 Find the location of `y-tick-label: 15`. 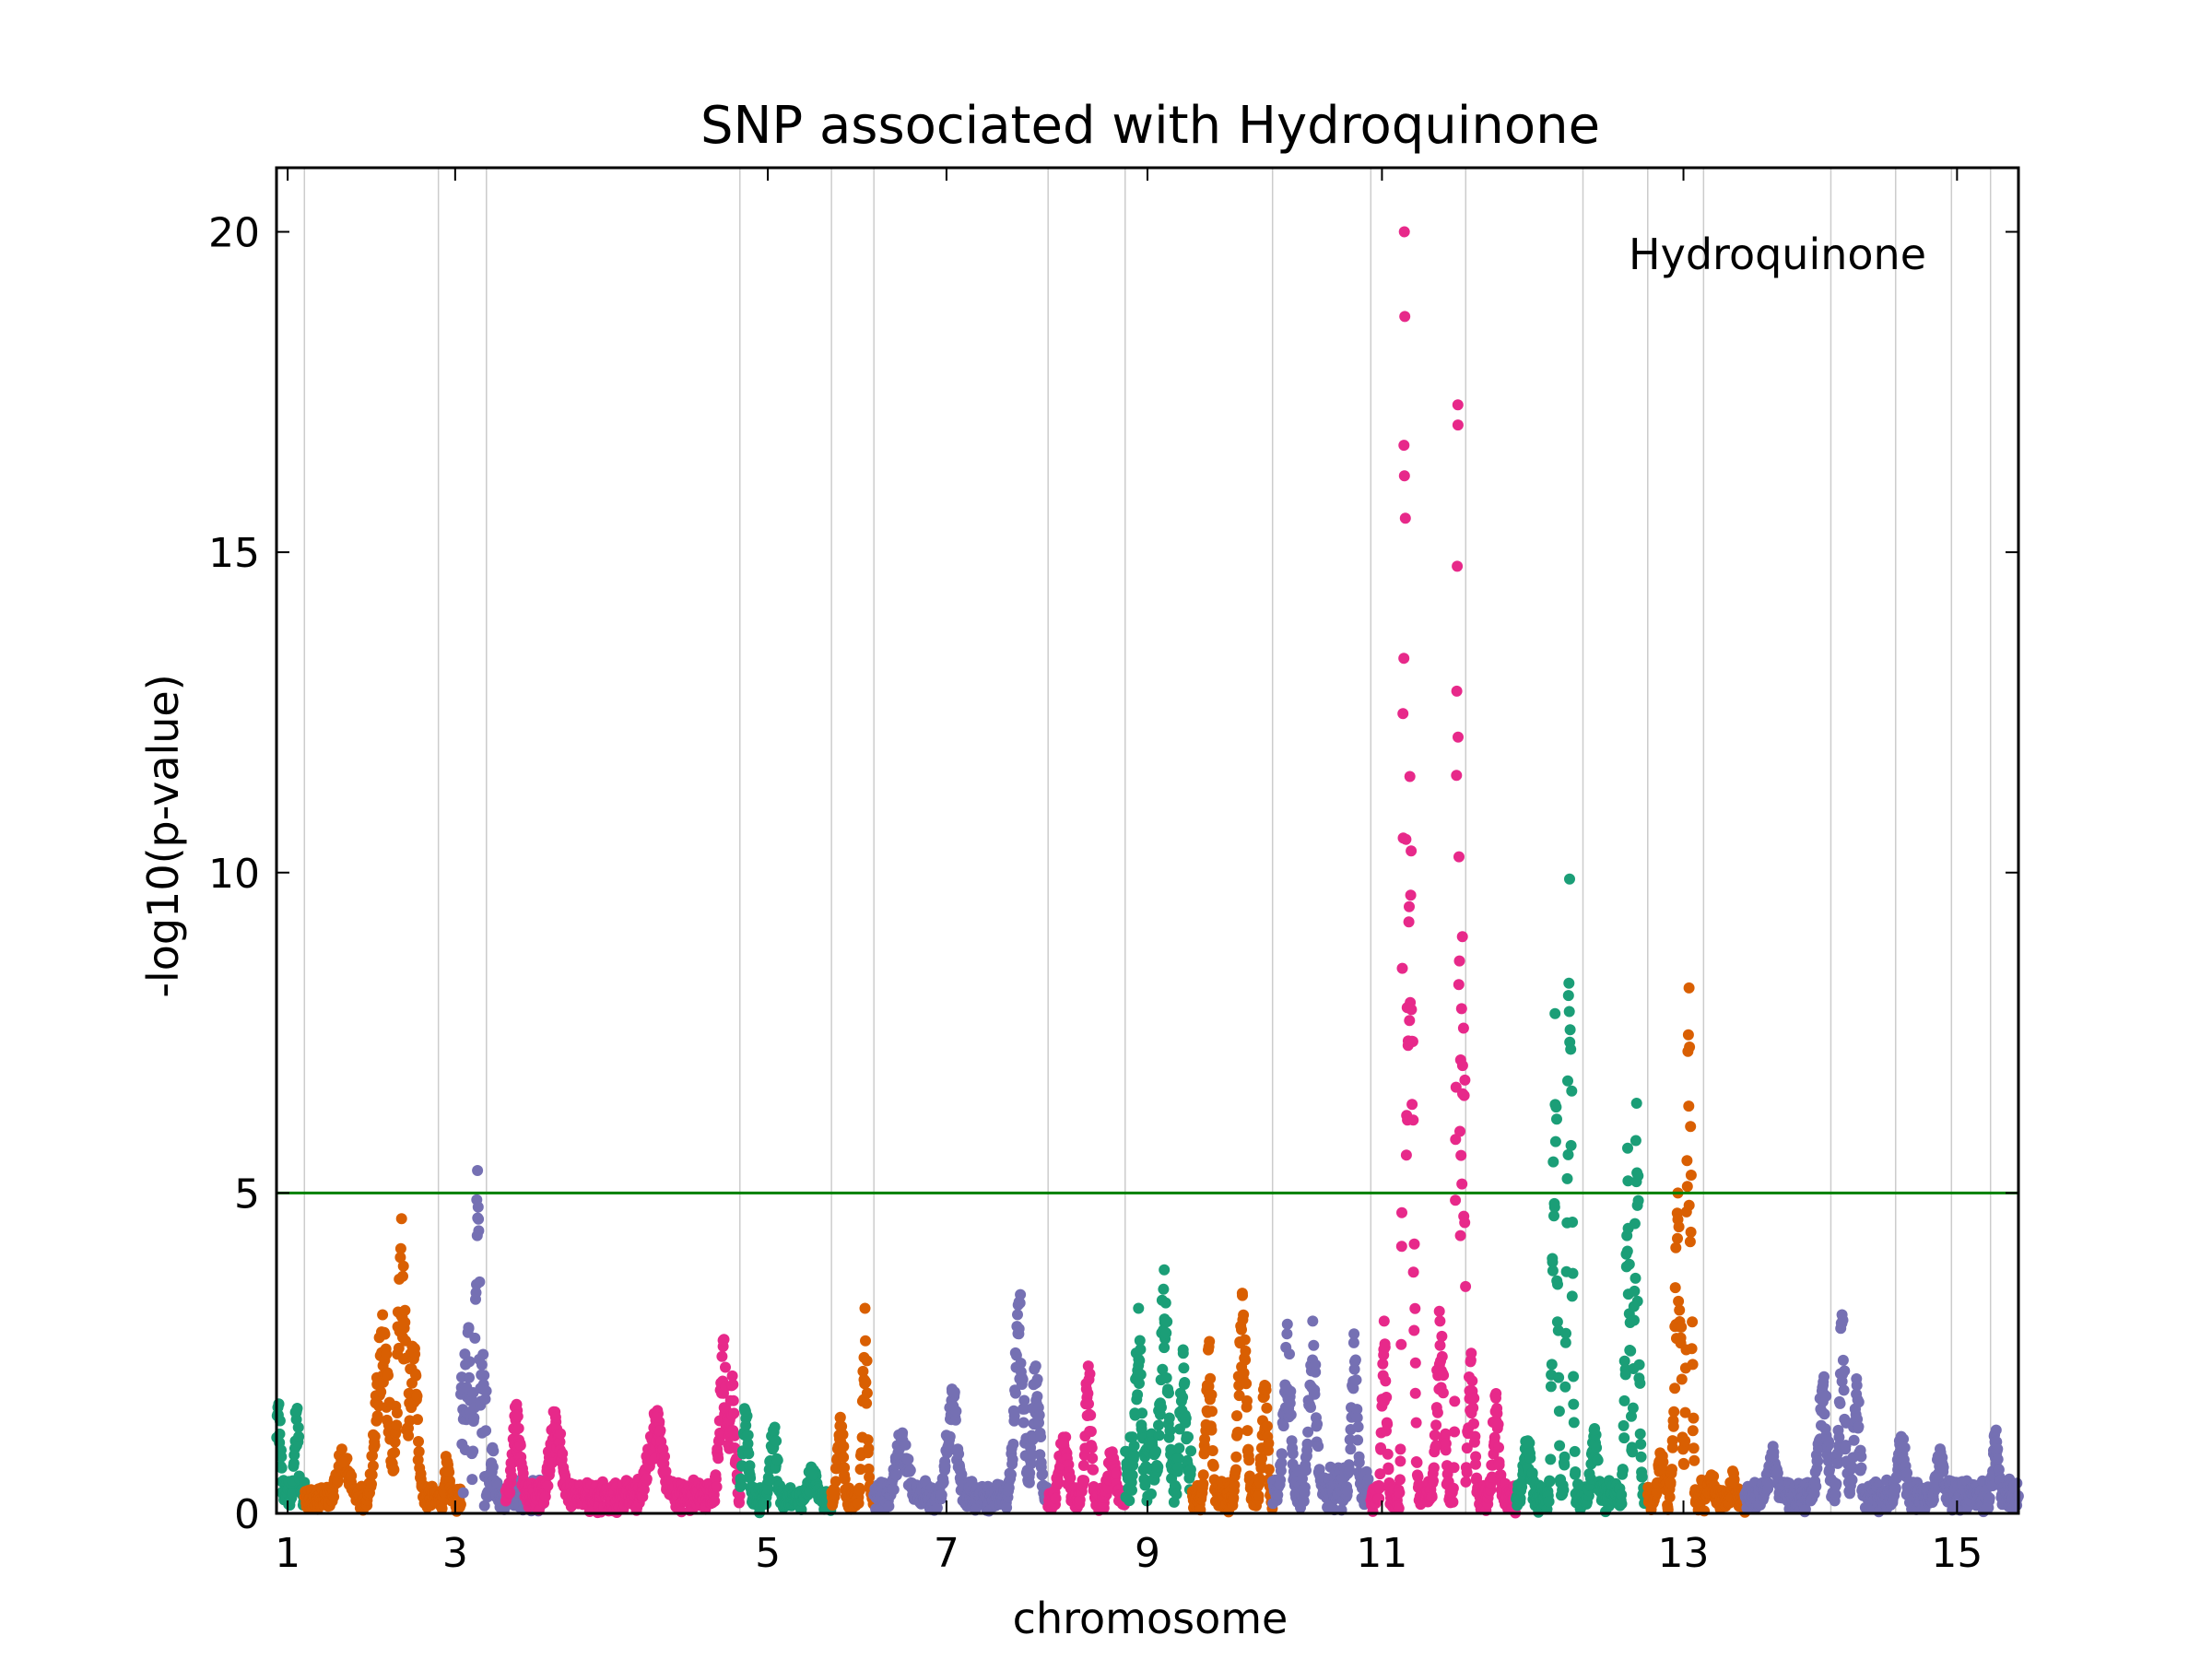

y-tick-label: 15 is located at coordinates (234, 553).